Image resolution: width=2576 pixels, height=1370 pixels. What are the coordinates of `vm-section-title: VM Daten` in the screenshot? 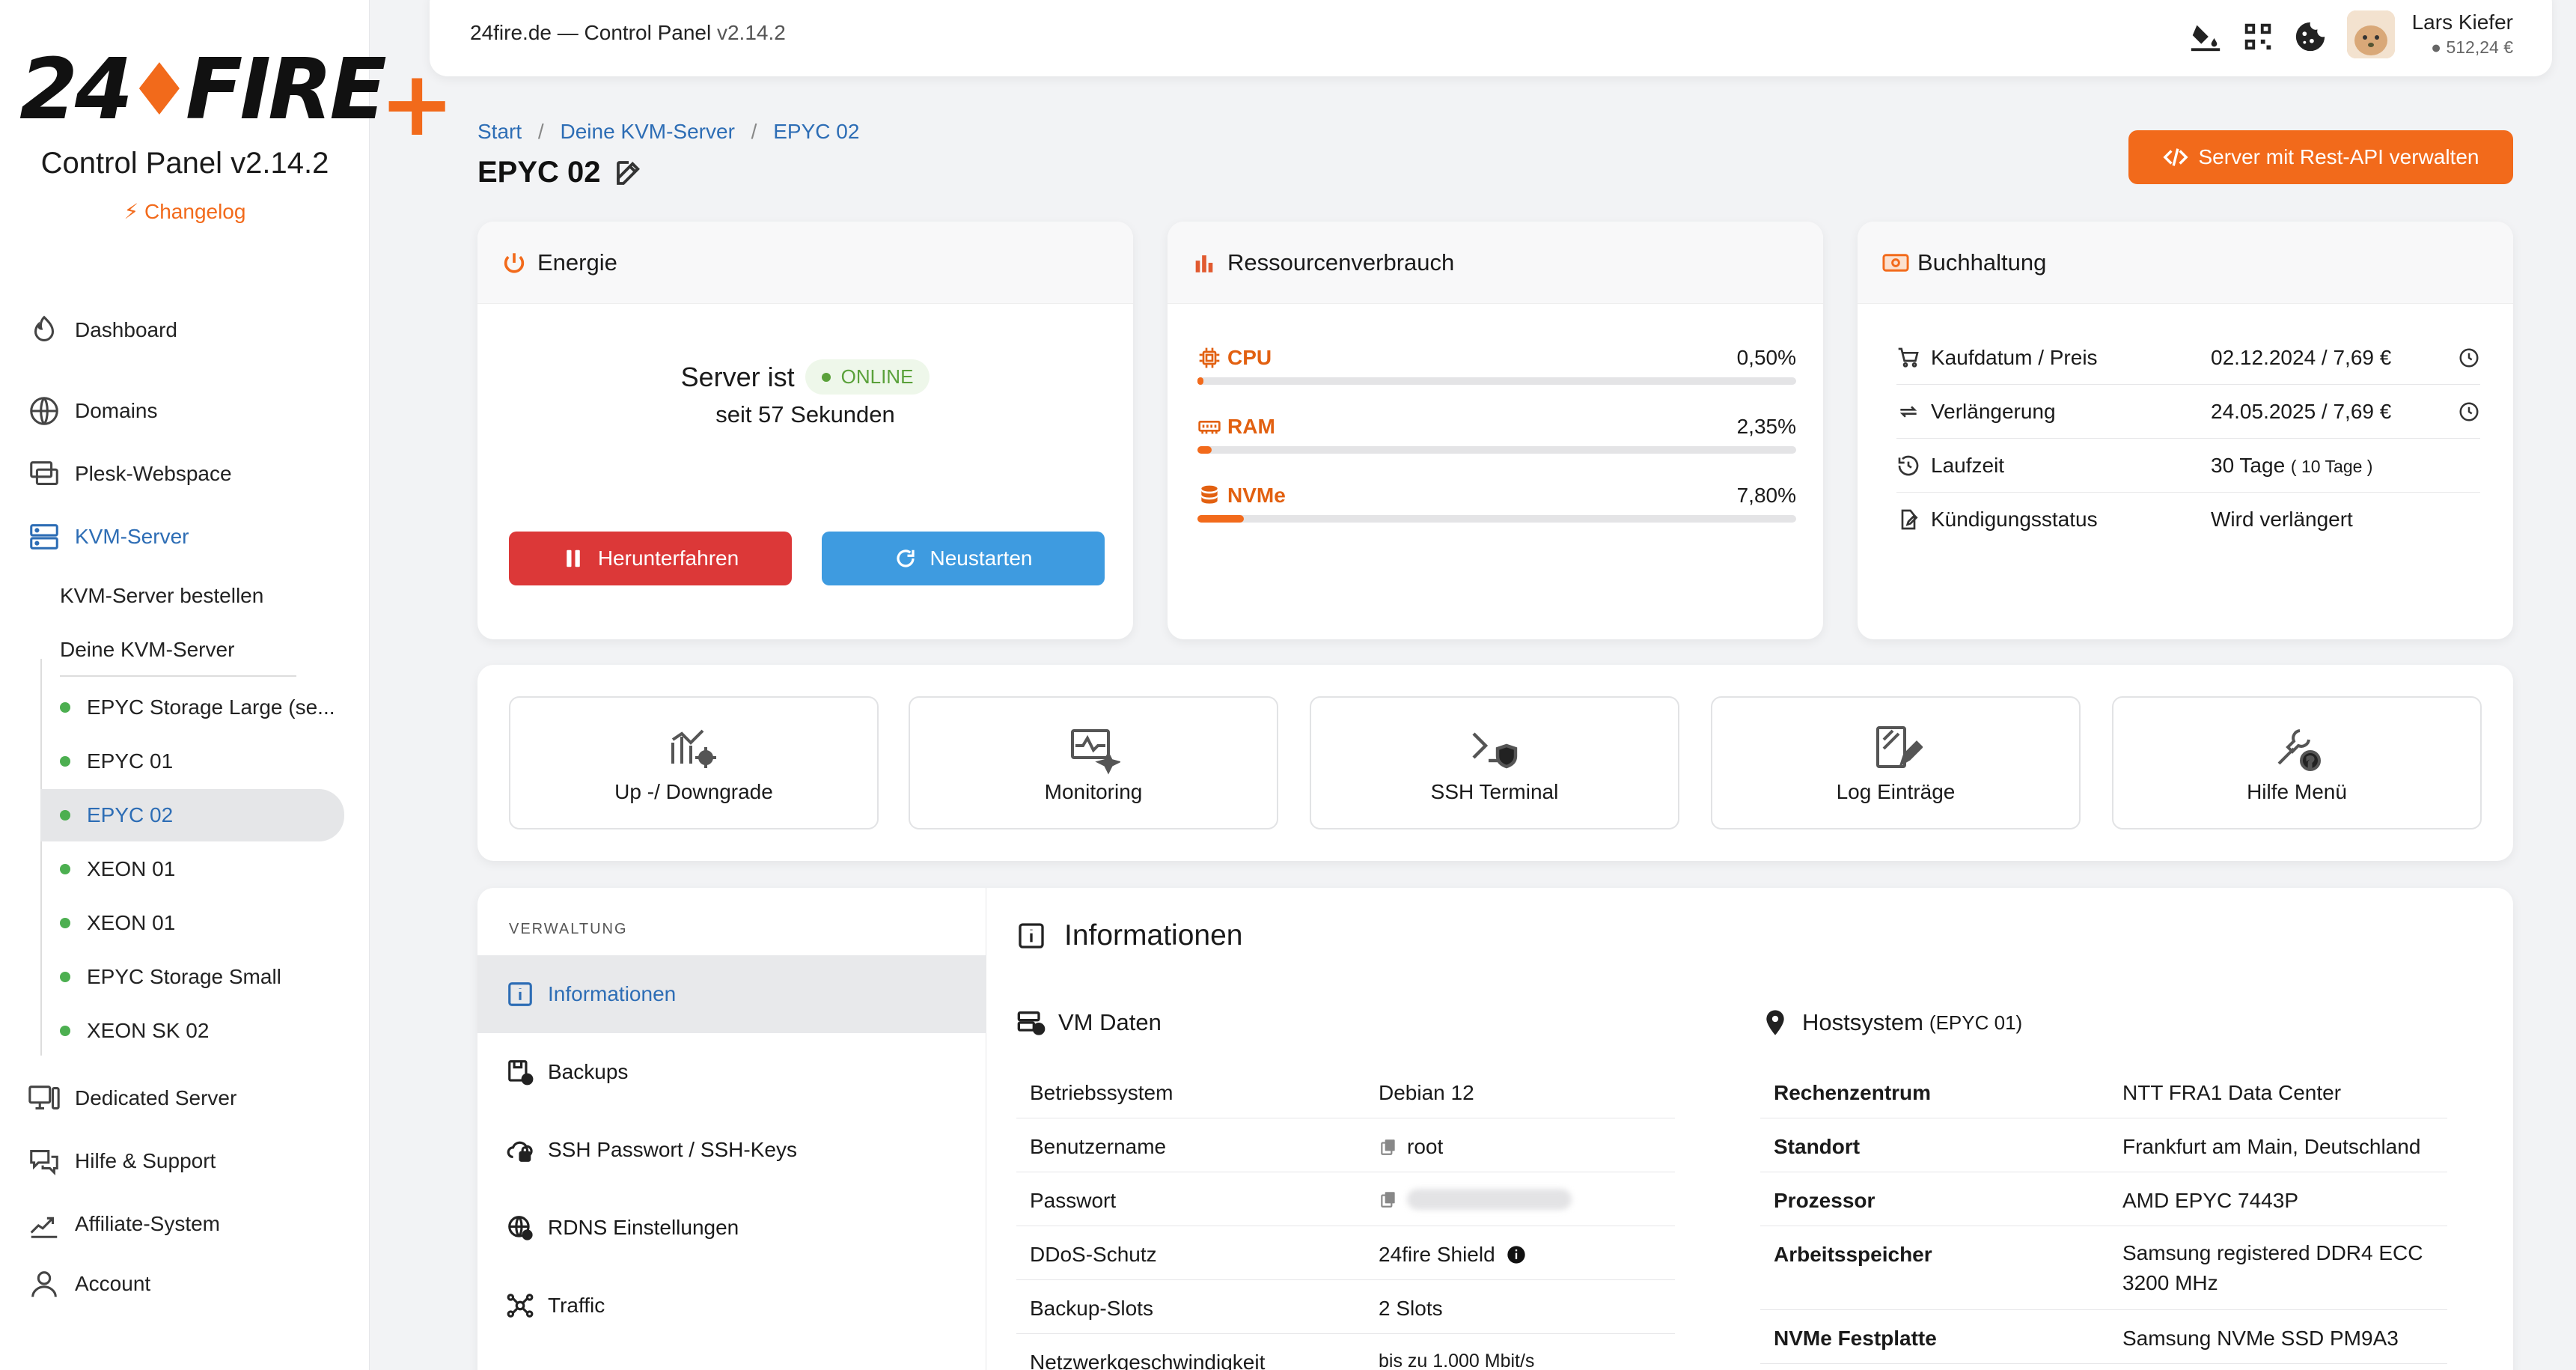 It's located at (1089, 1023).